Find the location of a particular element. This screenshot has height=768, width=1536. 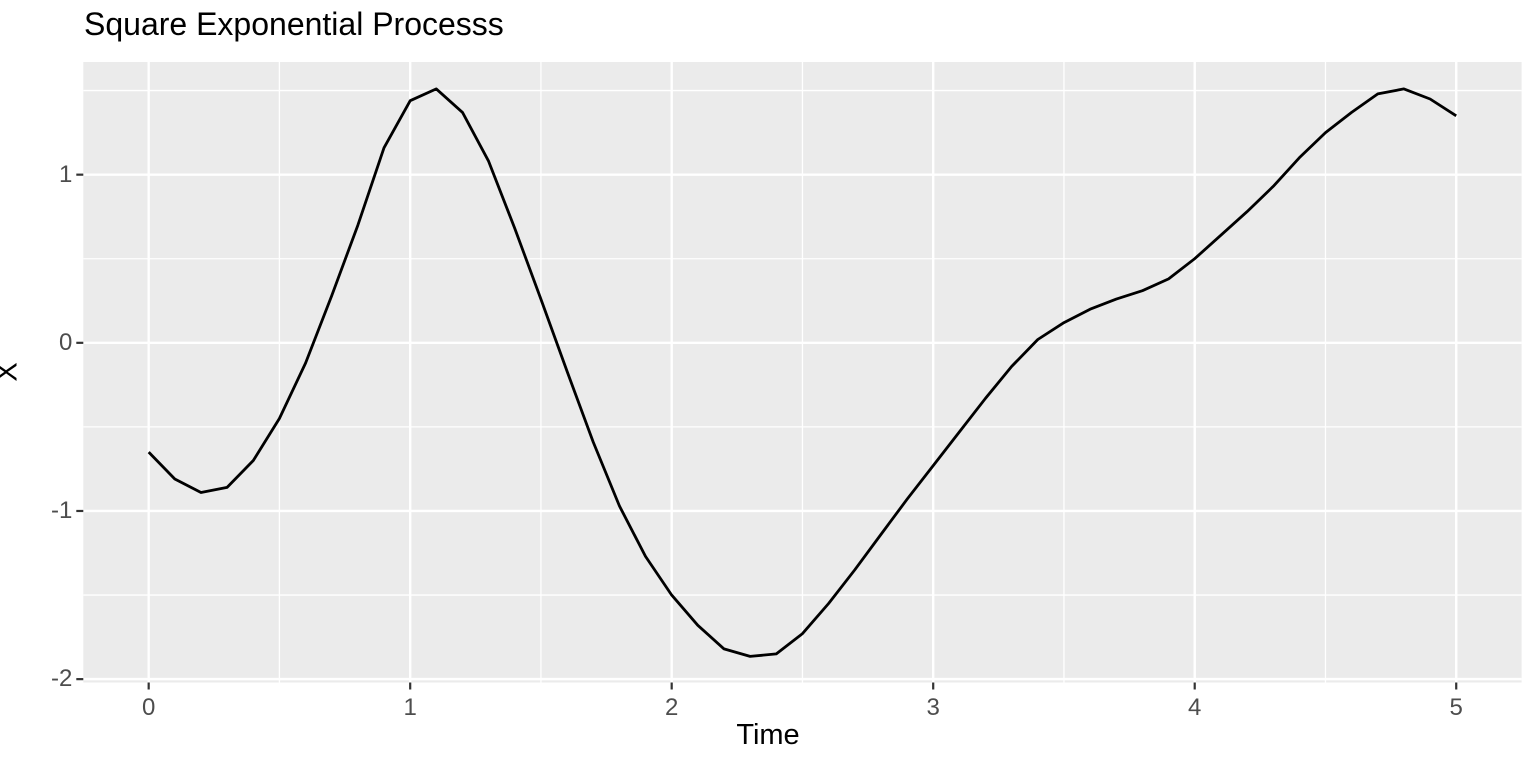

x-axis-title: Time is located at coordinates (768, 735).